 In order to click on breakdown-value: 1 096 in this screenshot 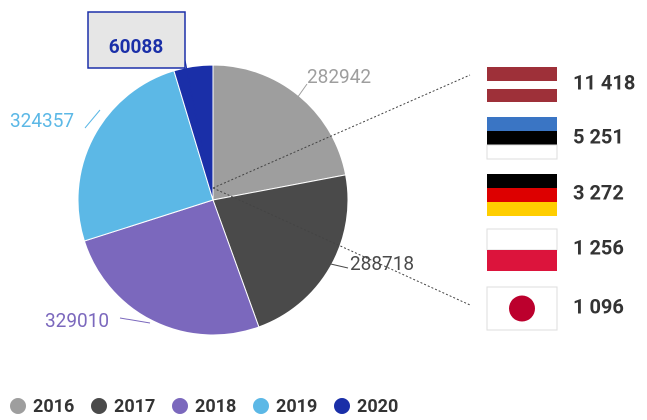, I will do `click(598, 306)`.